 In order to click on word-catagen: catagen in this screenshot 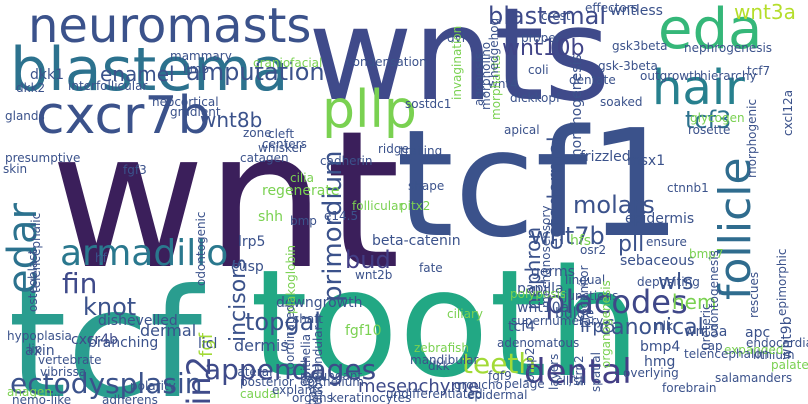, I will do `click(264, 158)`.